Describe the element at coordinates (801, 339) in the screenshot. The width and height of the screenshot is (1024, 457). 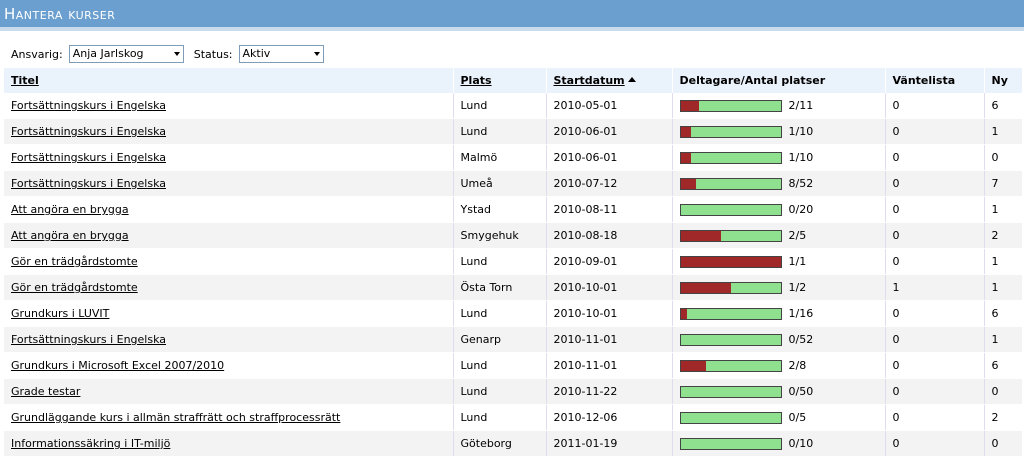
I see `occupancy-text: 0/52` at that location.